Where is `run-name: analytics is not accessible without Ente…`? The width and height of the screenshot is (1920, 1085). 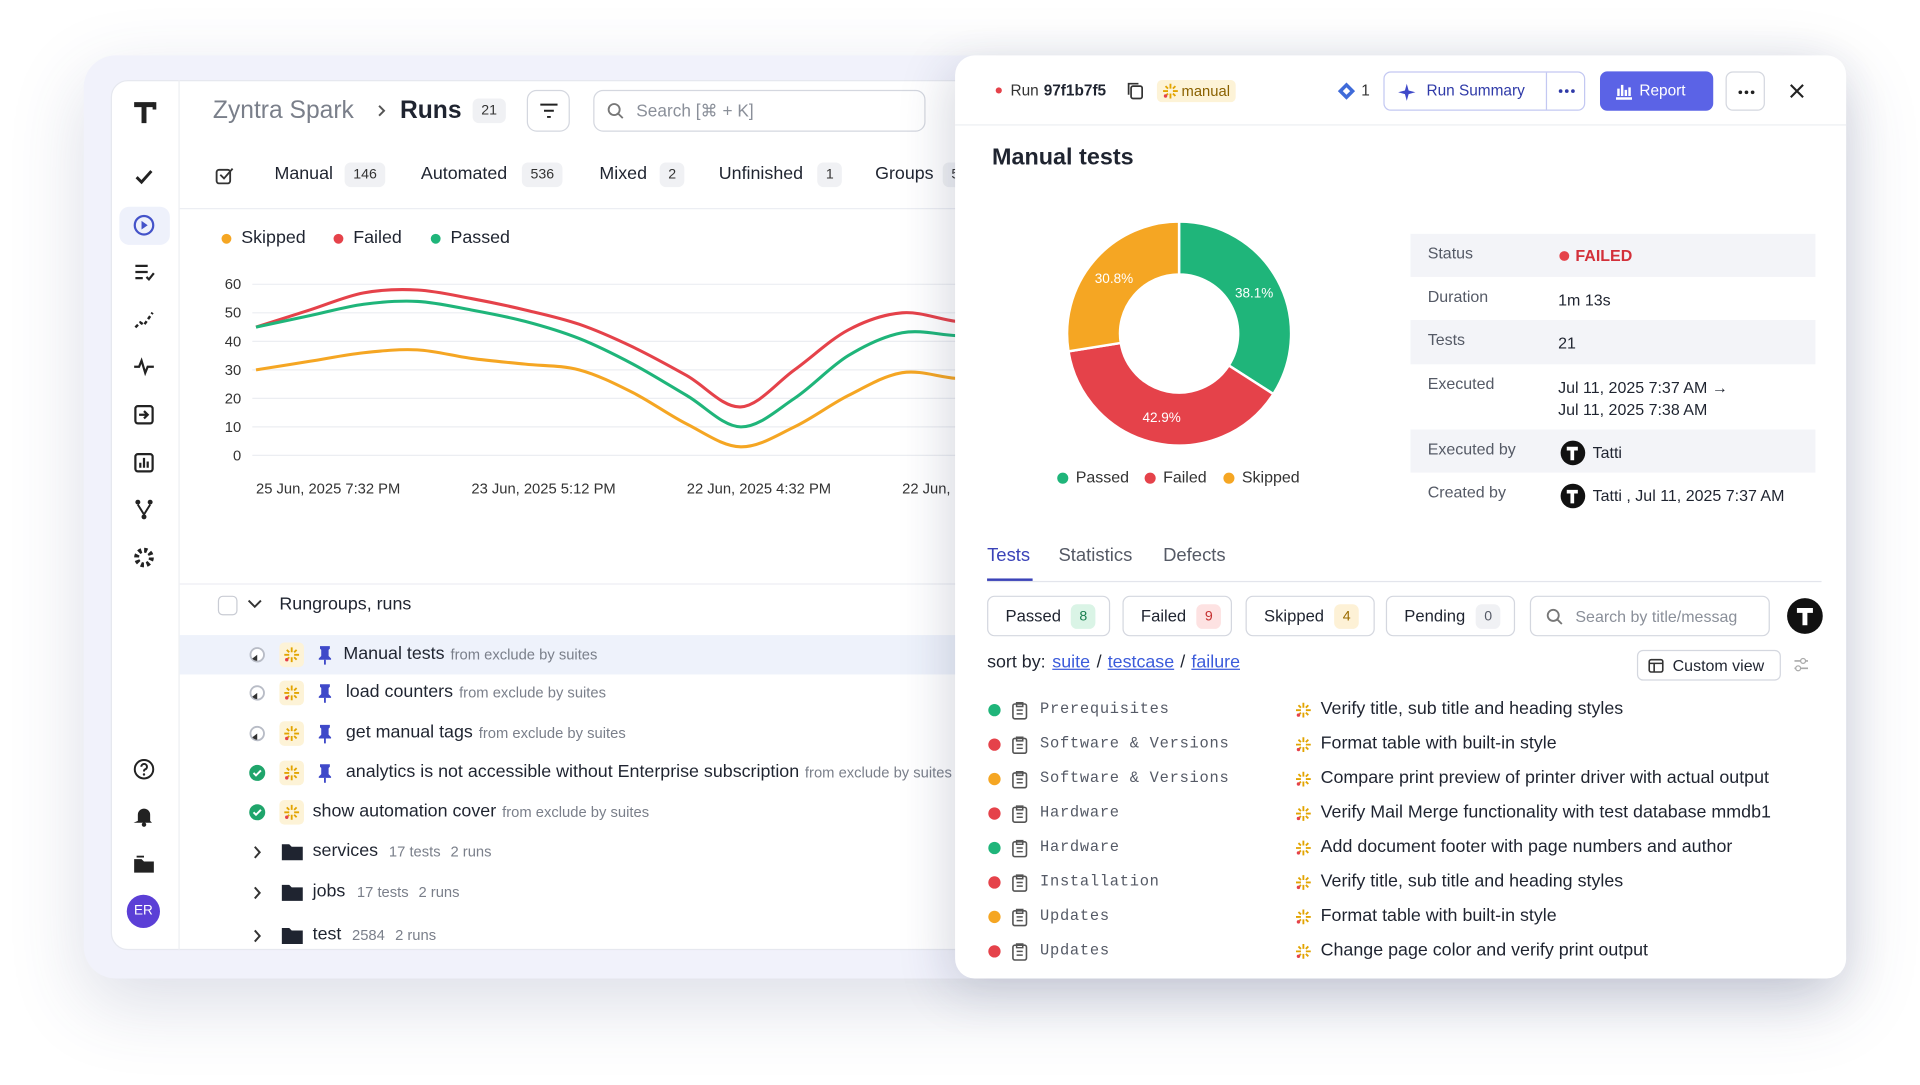
run-name: analytics is not accessible without Ente… is located at coordinates (572, 772).